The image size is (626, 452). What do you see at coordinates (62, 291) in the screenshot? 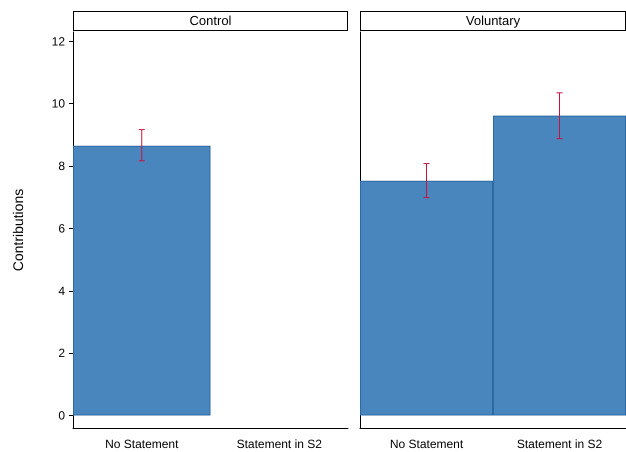
I see `y-tick-label: 4` at bounding box center [62, 291].